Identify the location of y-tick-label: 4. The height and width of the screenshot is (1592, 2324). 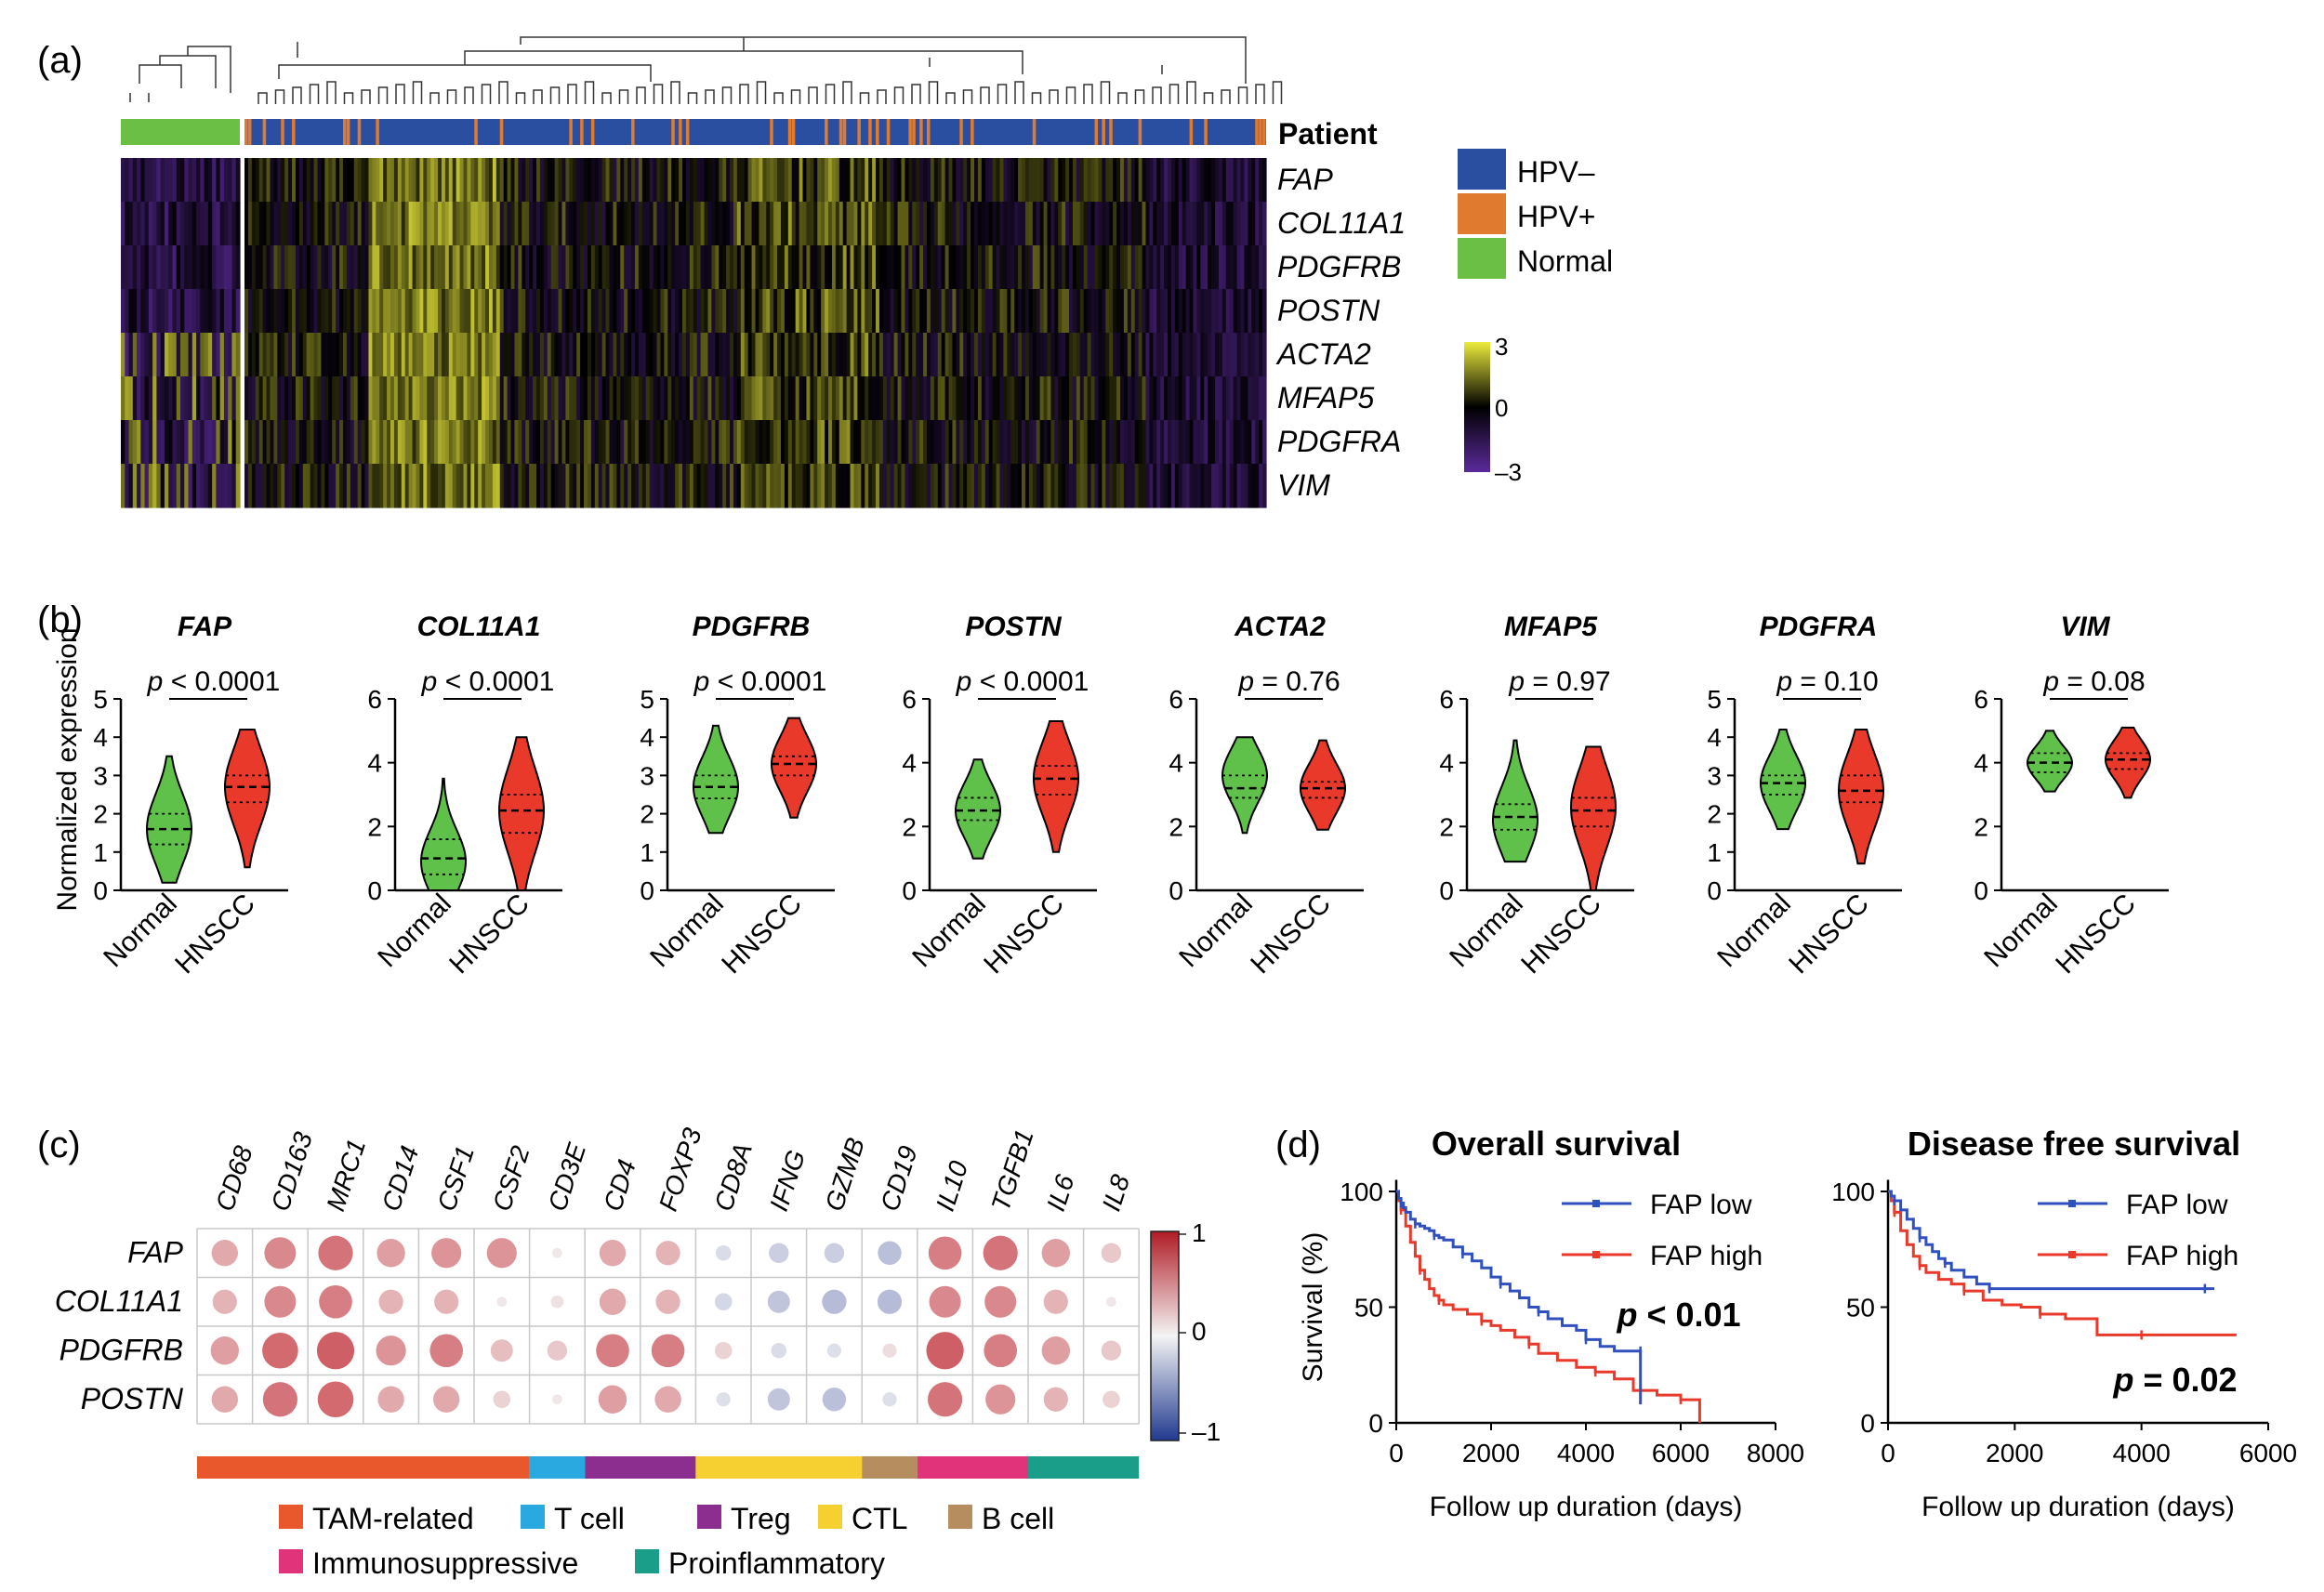
(374, 763).